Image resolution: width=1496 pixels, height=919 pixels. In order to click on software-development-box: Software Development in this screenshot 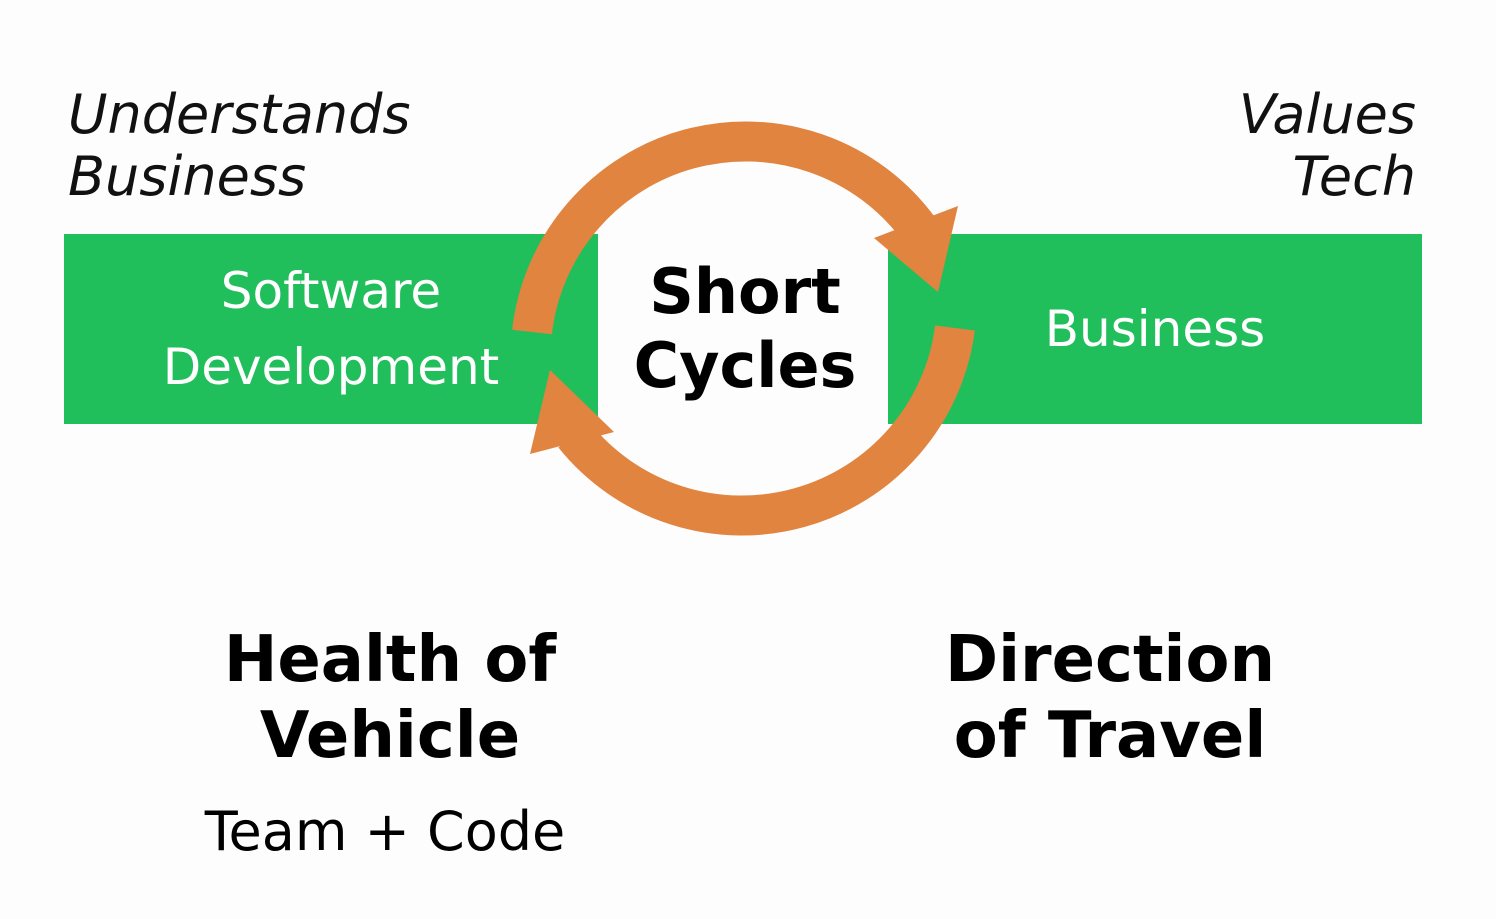, I will do `click(331, 329)`.